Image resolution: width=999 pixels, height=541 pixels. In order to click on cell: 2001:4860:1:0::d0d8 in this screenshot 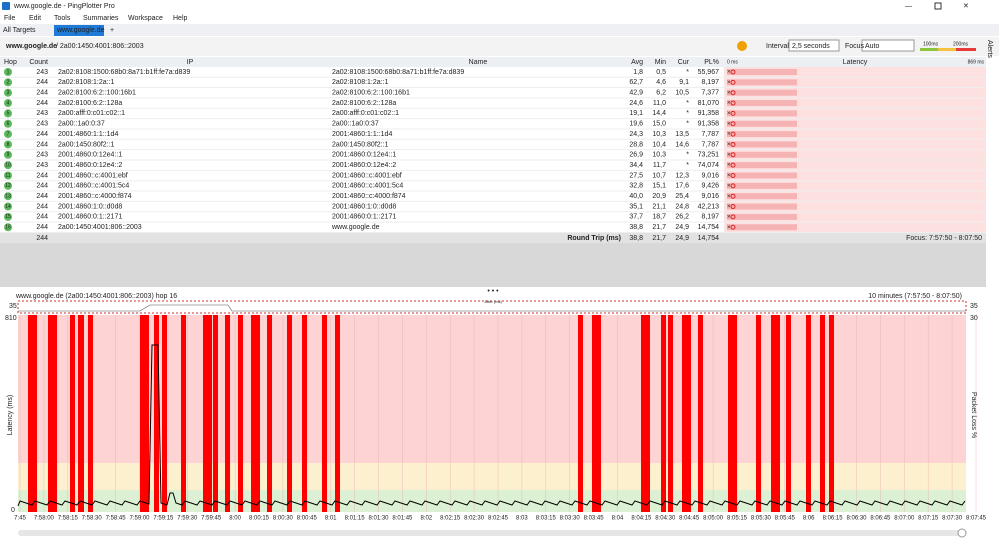, I will do `click(90, 206)`.